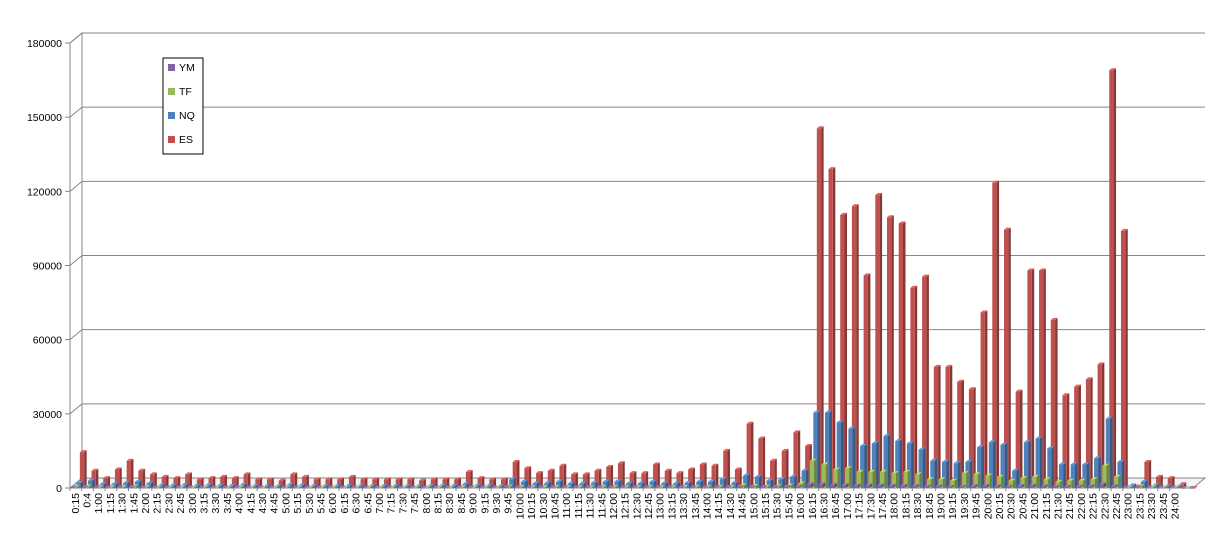  I want to click on y-tick-label: 180000, so click(44, 44).